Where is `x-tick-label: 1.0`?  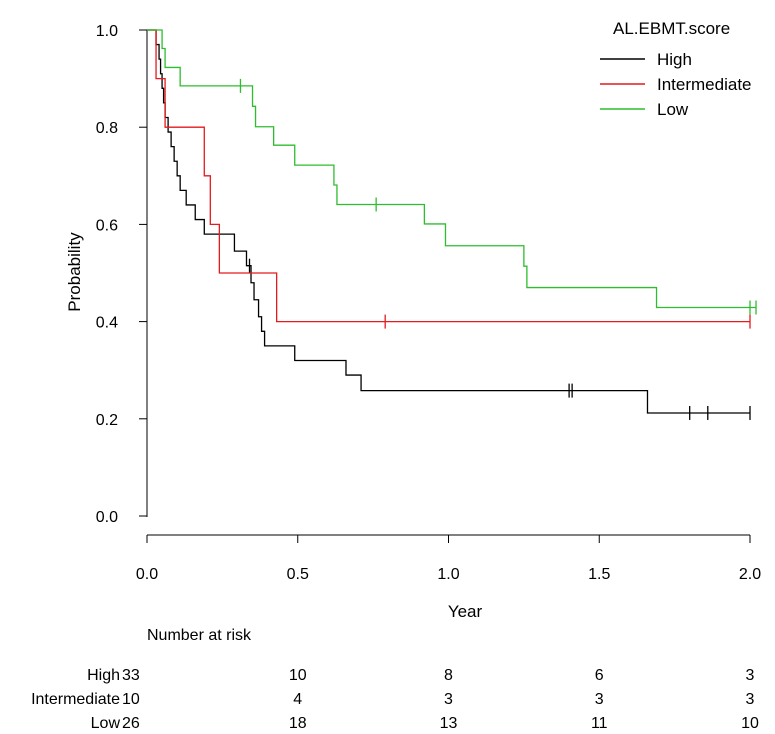
x-tick-label: 1.0 is located at coordinates (448, 574).